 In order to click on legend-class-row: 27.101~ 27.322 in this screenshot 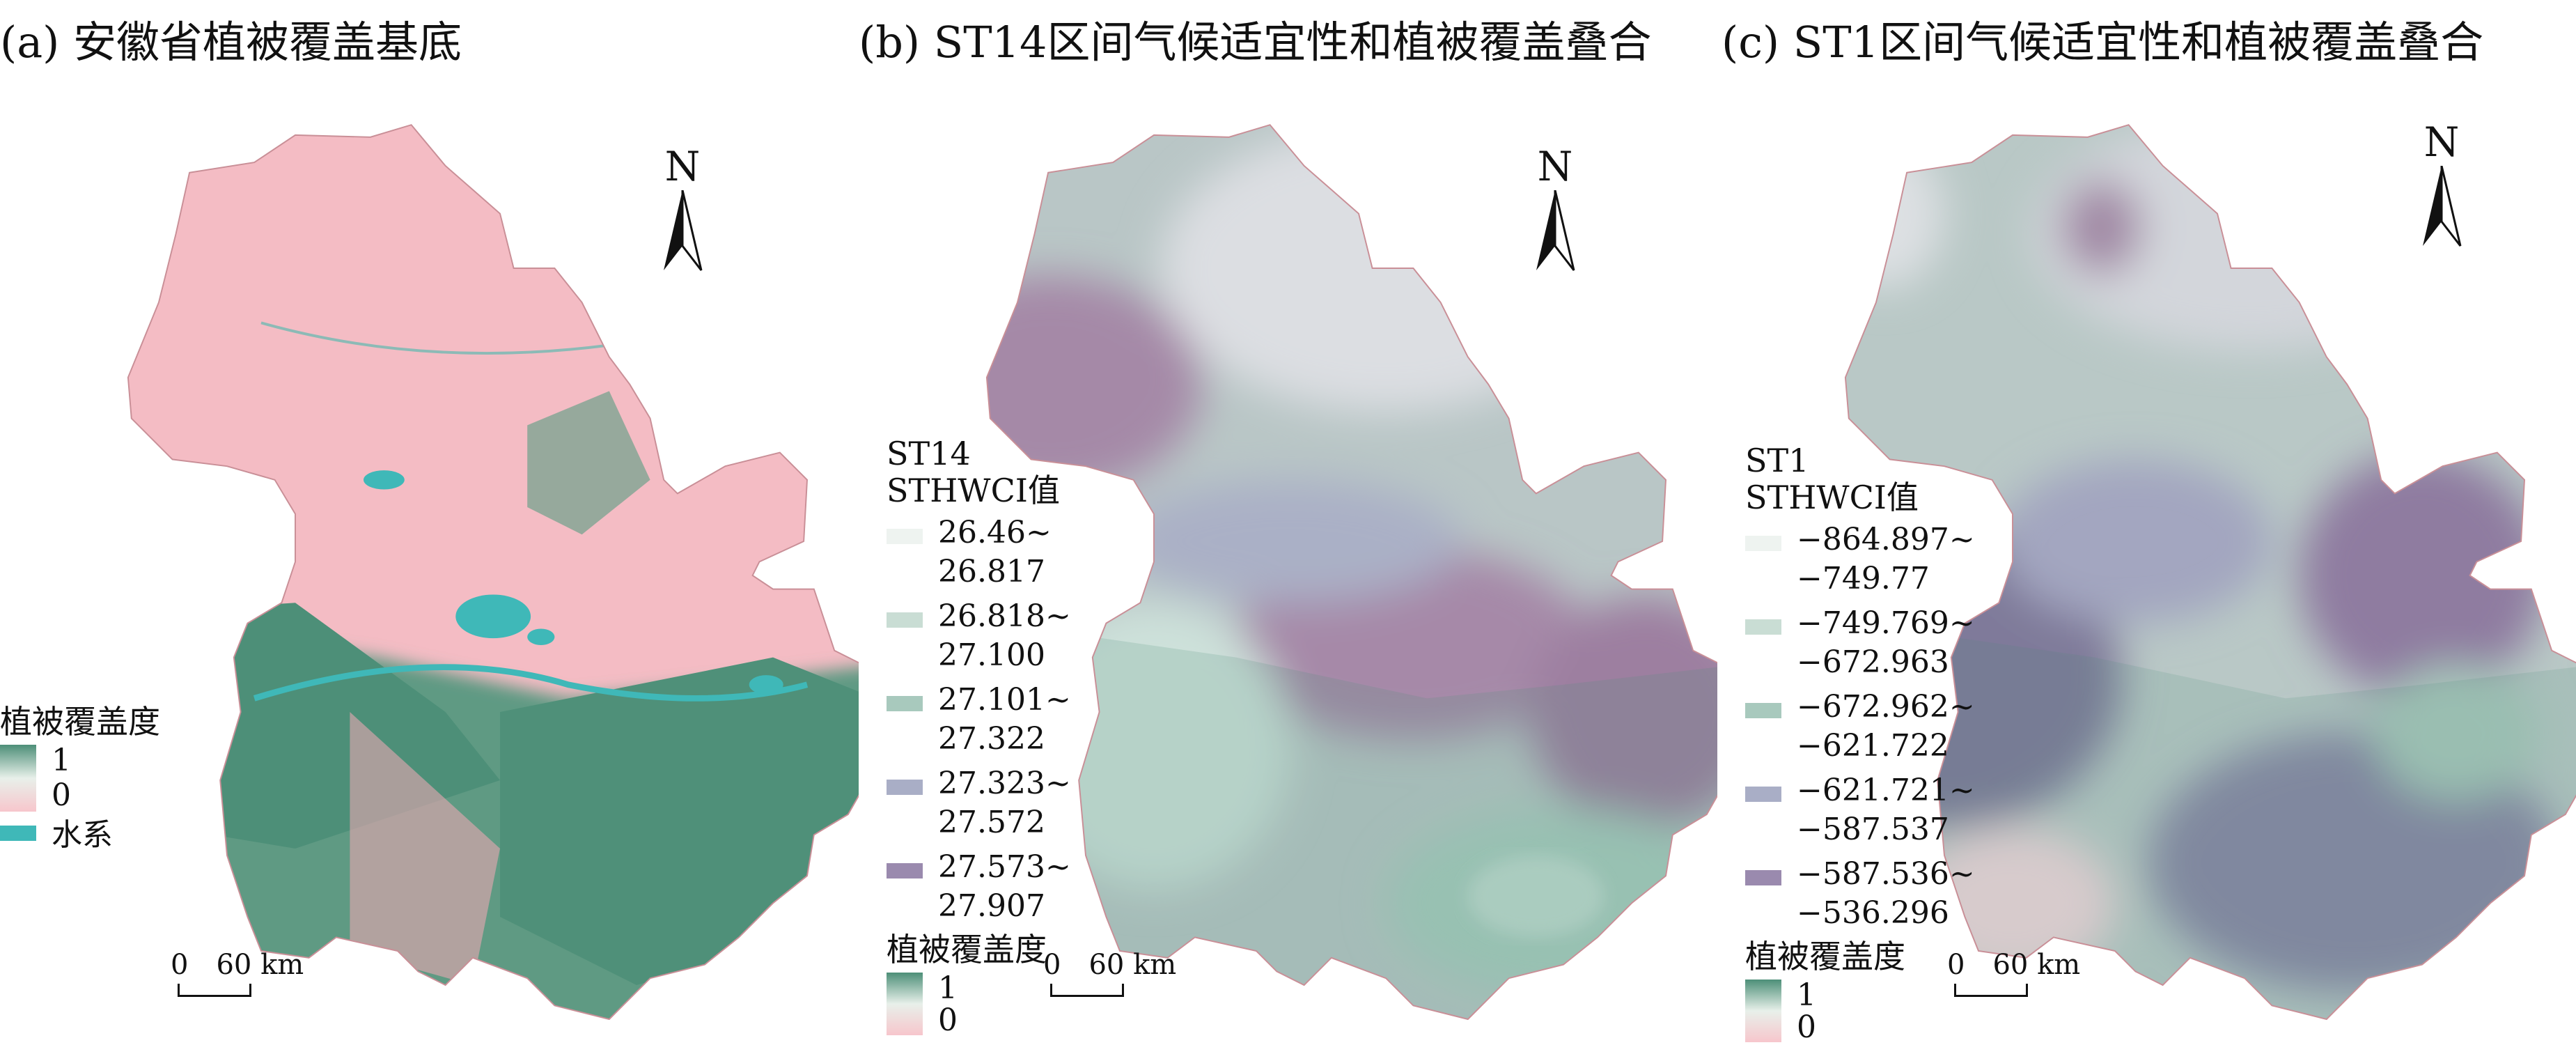, I will do `click(979, 720)`.